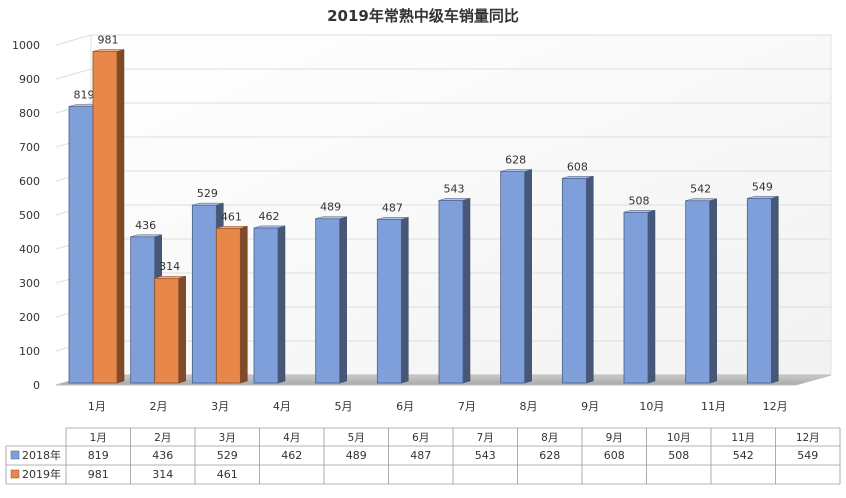  What do you see at coordinates (41, 455) in the screenshot?
I see `legend-label-1: 2018年` at bounding box center [41, 455].